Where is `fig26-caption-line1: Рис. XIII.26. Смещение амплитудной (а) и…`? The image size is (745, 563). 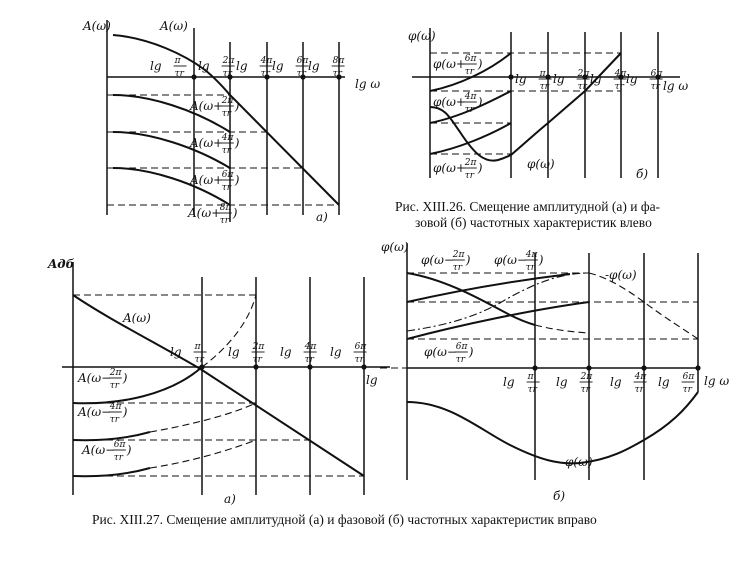 fig26-caption-line1: Рис. XIII.26. Смещение амплитудной (а) и… is located at coordinates (528, 206).